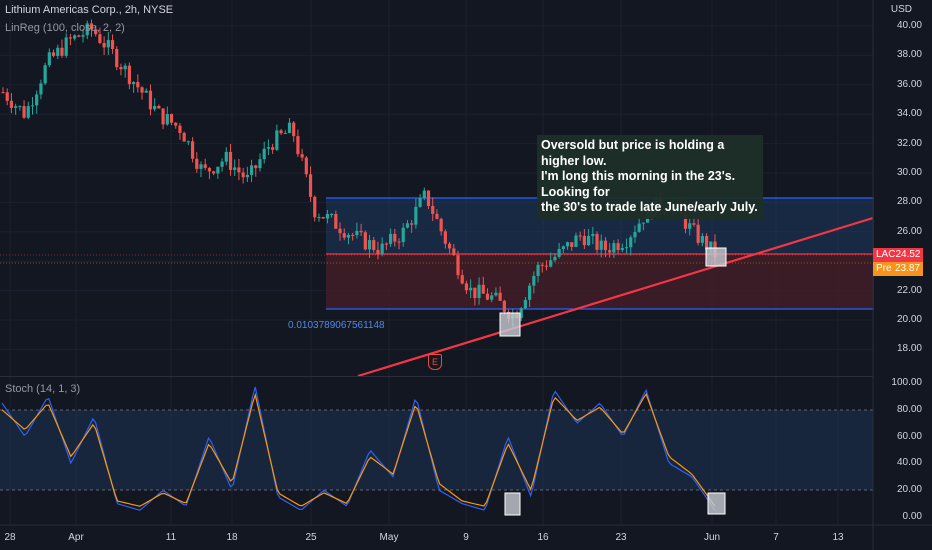 The image size is (932, 550). I want to click on premarket-price-tag: Pre 23.87, so click(898, 269).